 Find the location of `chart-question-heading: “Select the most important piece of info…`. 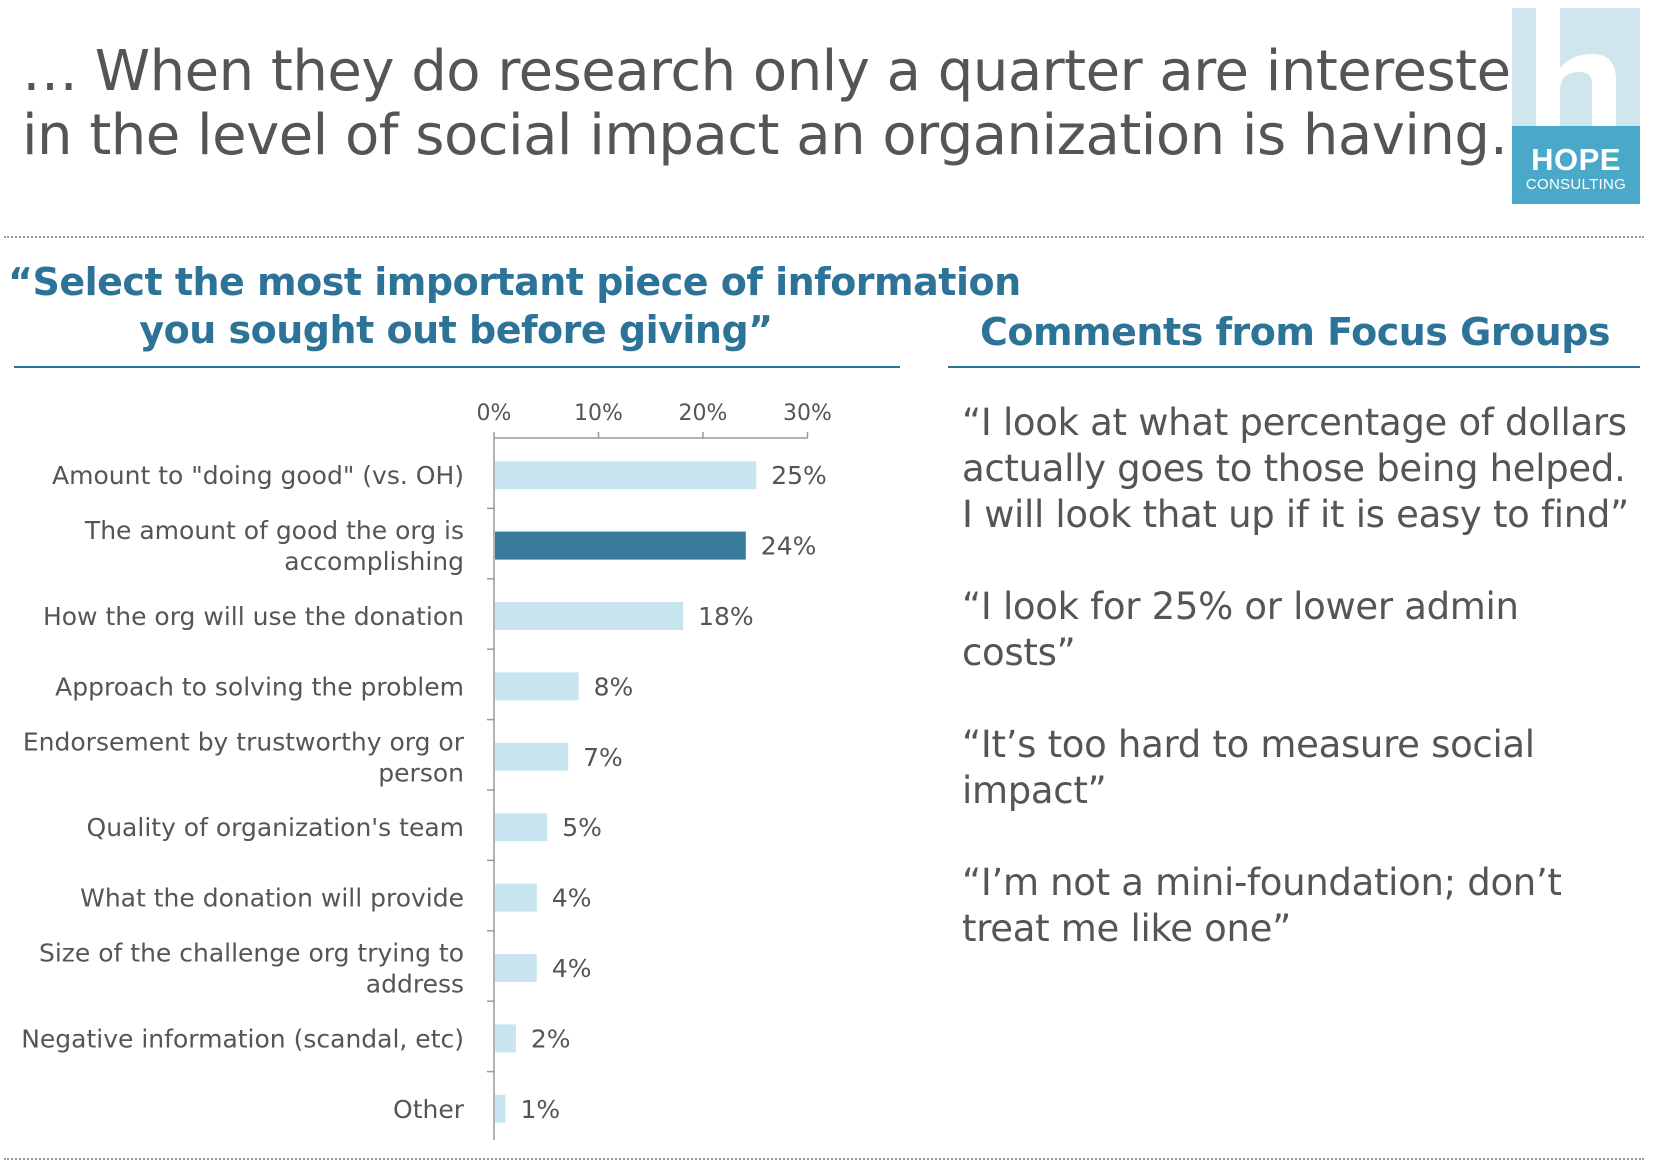

chart-question-heading: “Select the most important piece of info… is located at coordinates (514, 306).